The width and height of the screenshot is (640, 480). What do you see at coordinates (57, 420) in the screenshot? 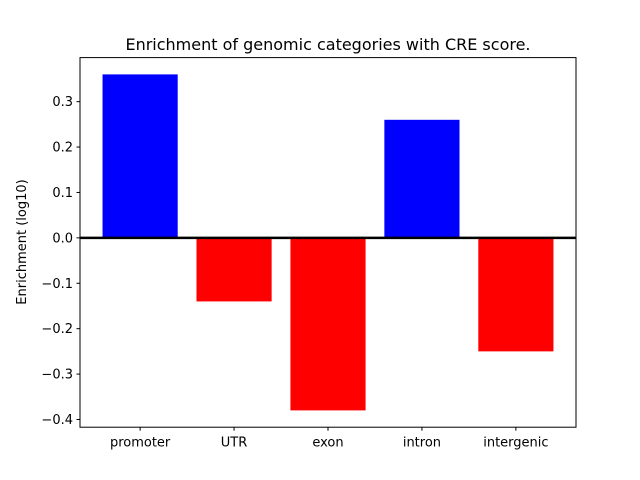
I see `y-tick-label: −0.4` at bounding box center [57, 420].